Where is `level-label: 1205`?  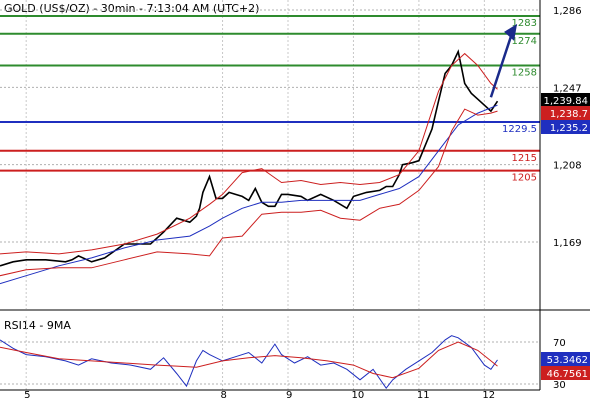
level-label: 1205 is located at coordinates (524, 178).